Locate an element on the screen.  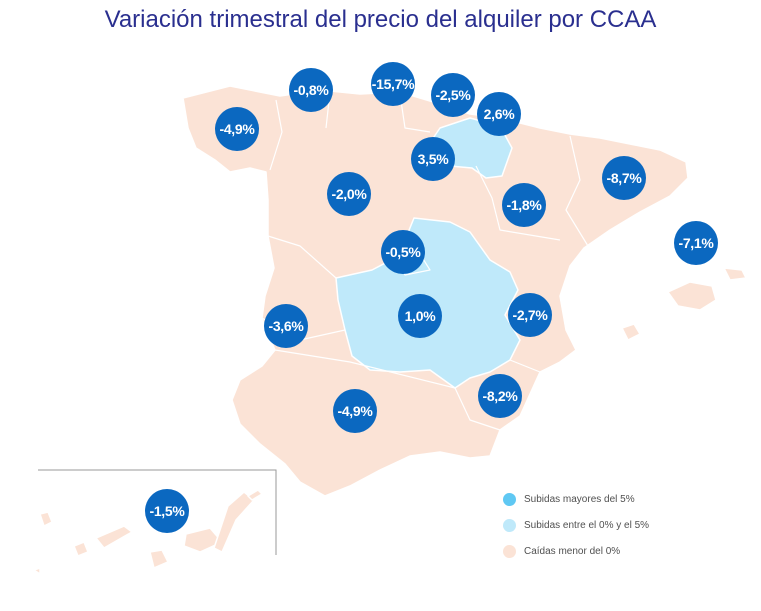
bubble-canarias: -1,5% is located at coordinates (167, 511).